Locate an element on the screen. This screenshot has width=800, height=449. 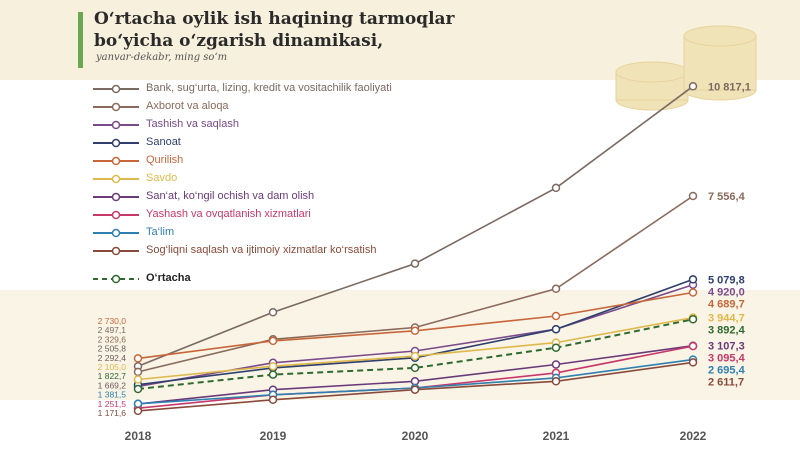
end-data-label: 2 611,7 is located at coordinates (726, 383).